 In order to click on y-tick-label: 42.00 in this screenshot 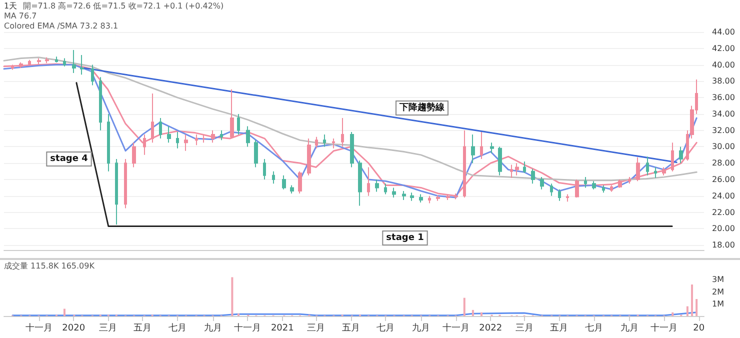, I will do `click(723, 48)`.